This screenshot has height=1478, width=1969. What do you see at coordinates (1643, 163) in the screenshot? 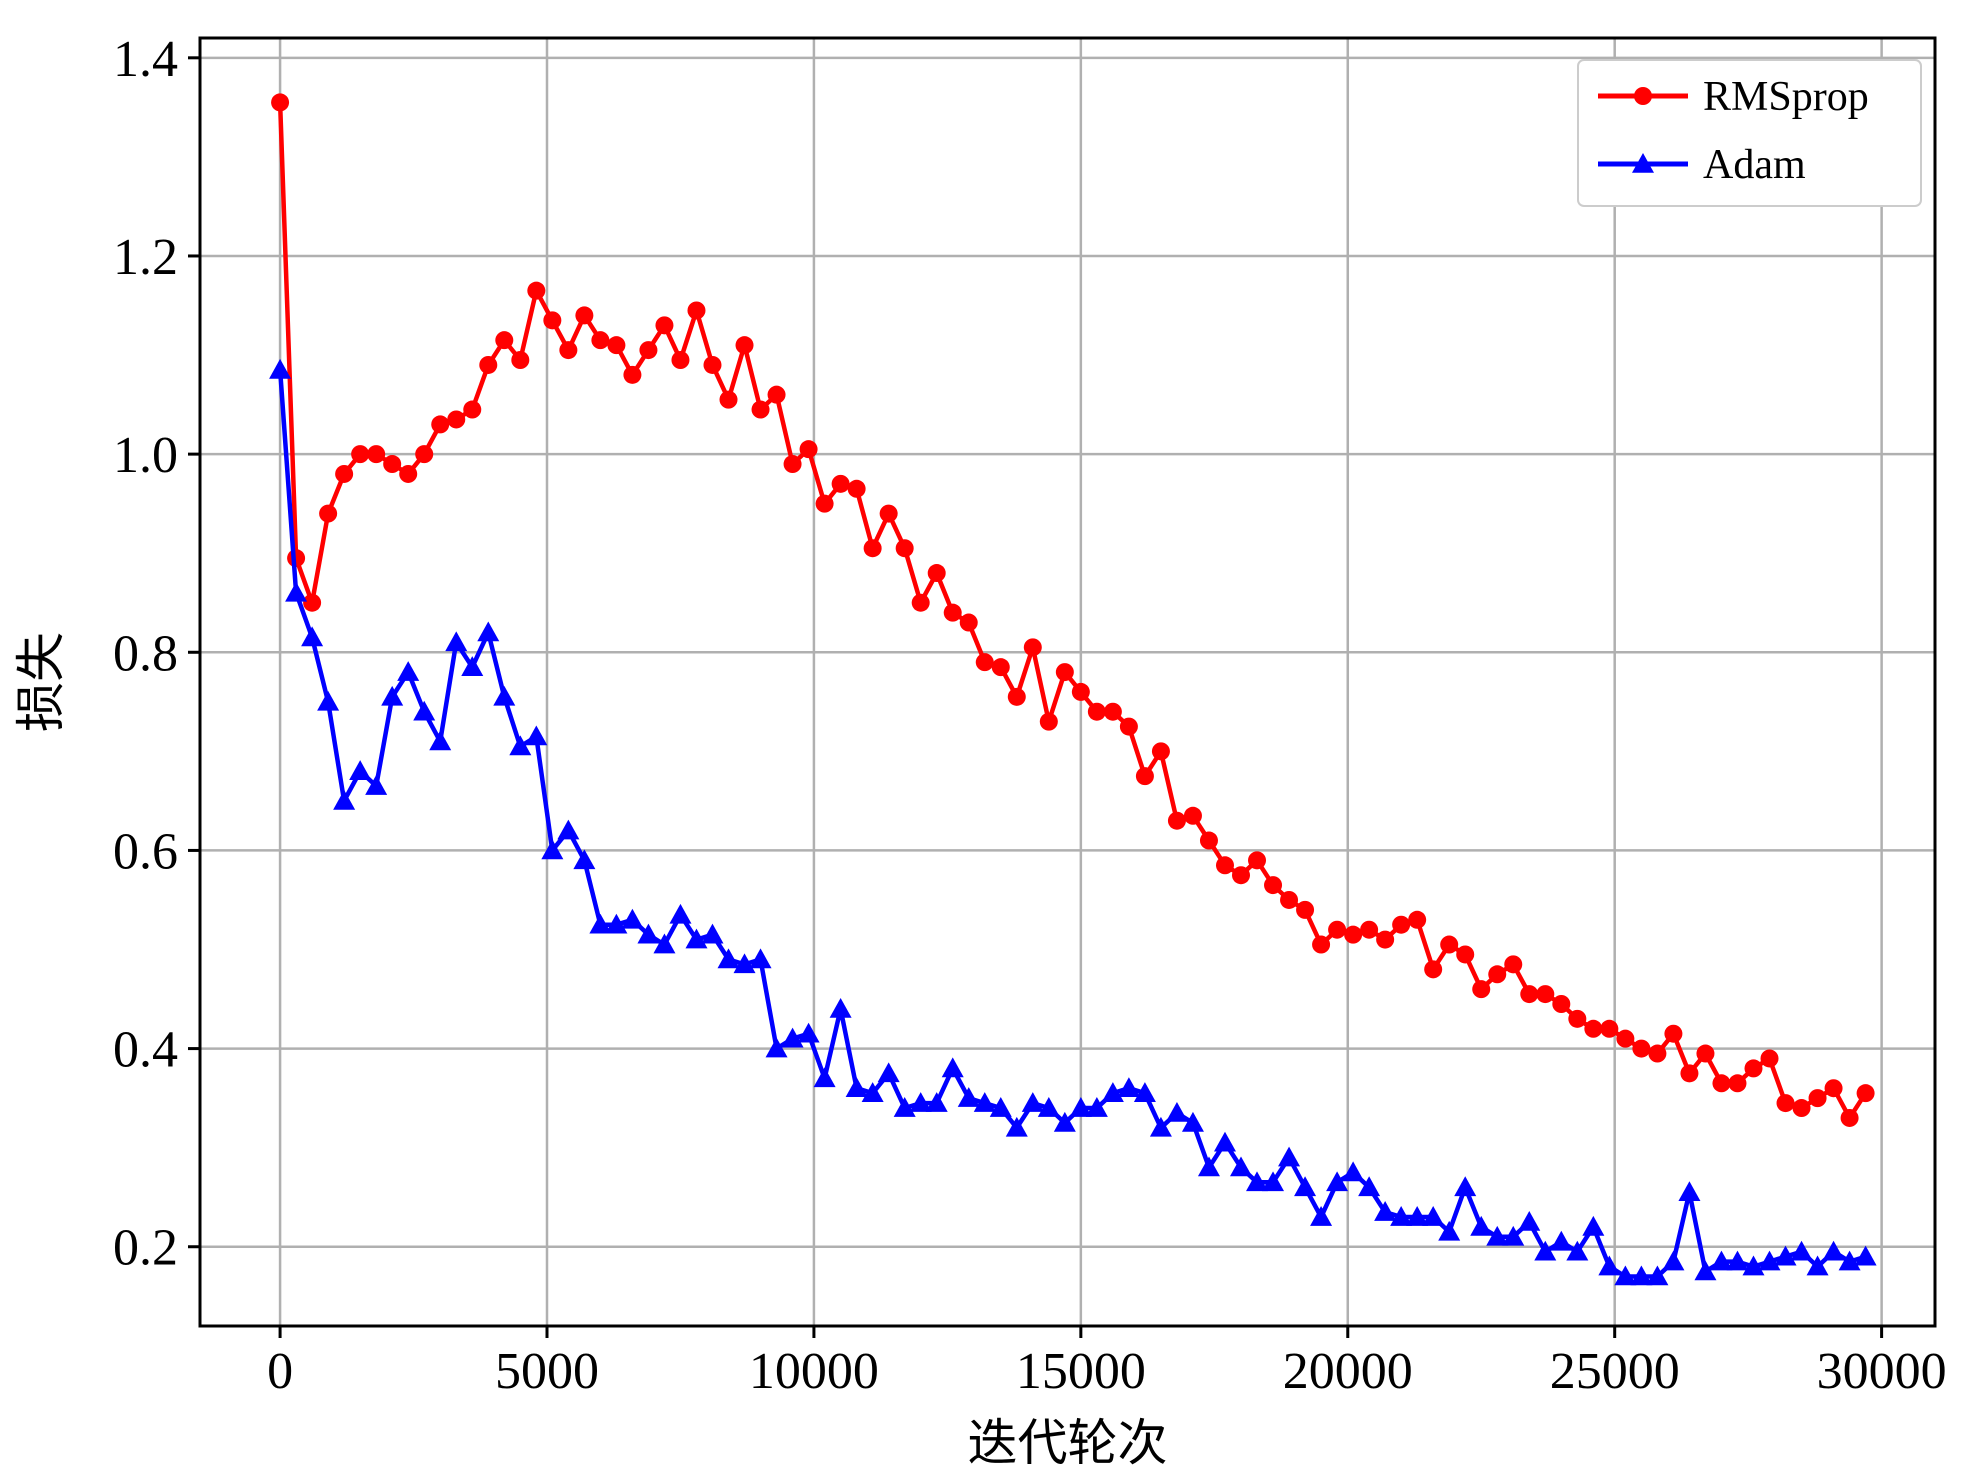
I see `legend-marker` at bounding box center [1643, 163].